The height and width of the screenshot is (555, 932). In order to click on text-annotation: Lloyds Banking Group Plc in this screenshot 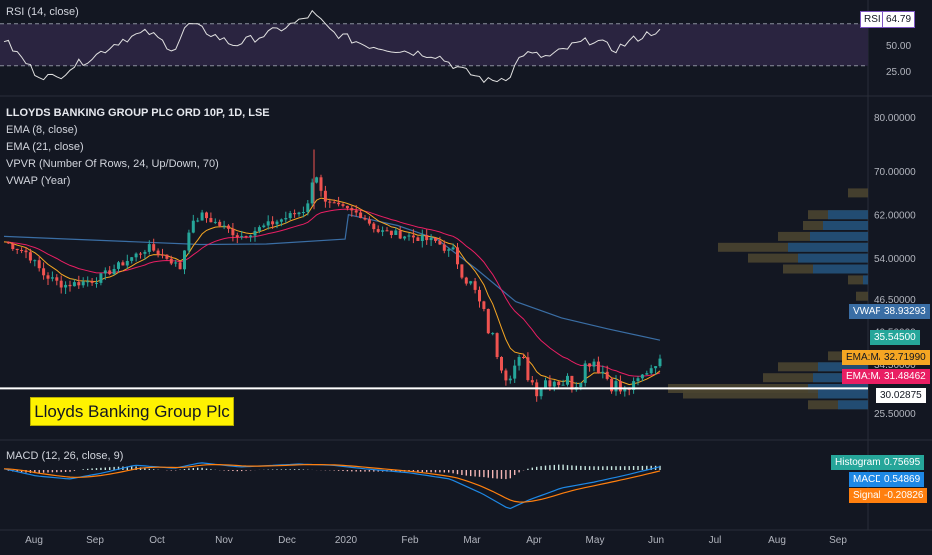, I will do `click(132, 411)`.